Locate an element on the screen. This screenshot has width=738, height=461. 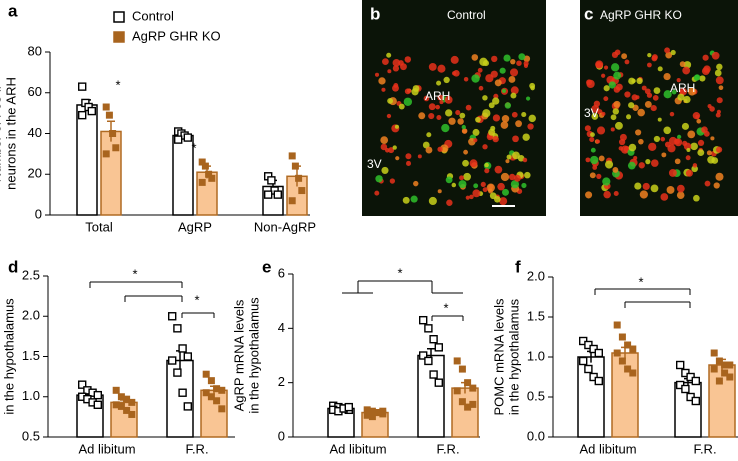
bar is located at coordinates (183, 175).